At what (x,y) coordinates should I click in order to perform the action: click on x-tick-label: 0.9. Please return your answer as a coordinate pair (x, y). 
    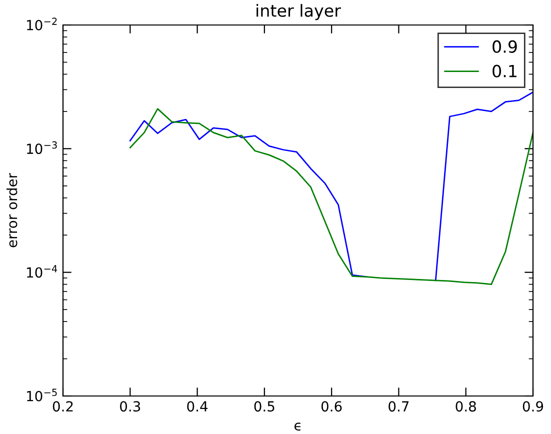
    Looking at the image, I should click on (533, 406).